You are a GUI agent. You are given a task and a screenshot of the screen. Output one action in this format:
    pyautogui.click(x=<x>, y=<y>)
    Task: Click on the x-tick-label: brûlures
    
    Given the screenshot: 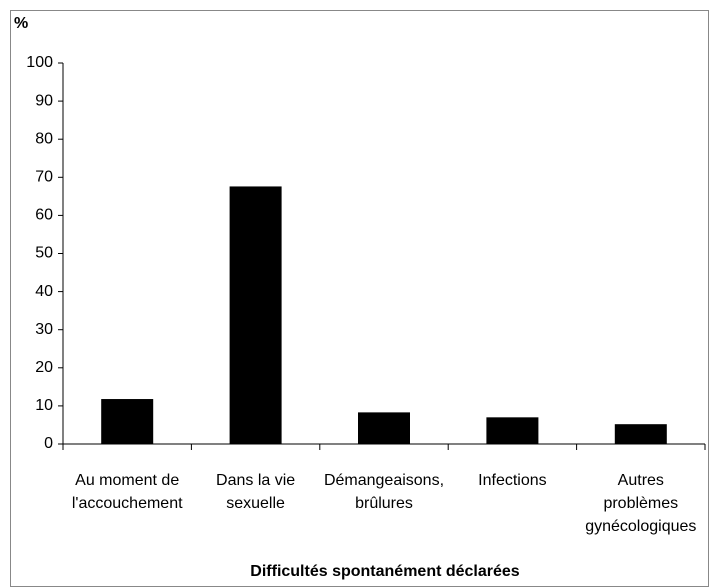 What is the action you would take?
    pyautogui.click(x=384, y=503)
    